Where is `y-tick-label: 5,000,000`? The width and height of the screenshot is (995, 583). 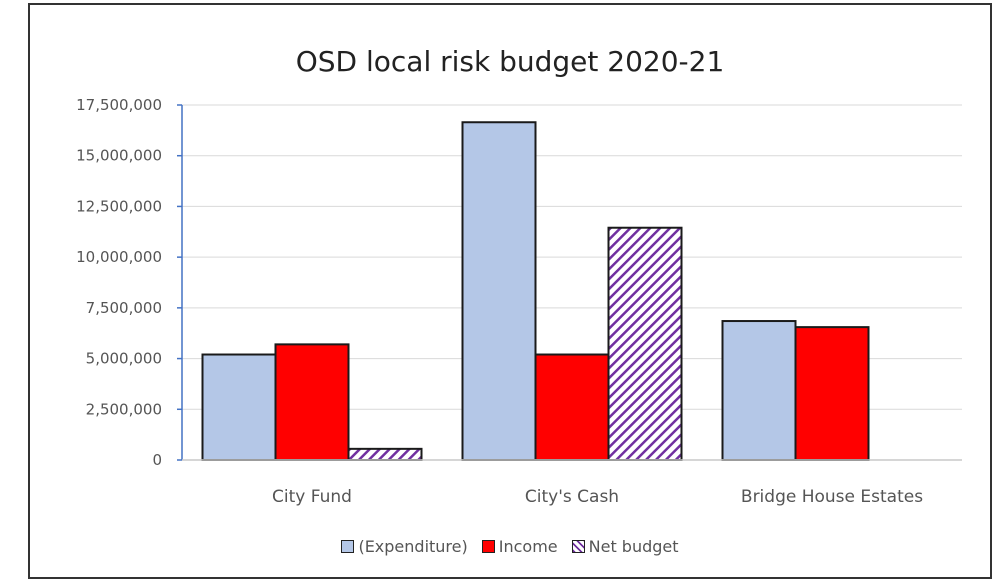 y-tick-label: 5,000,000 is located at coordinates (124, 359).